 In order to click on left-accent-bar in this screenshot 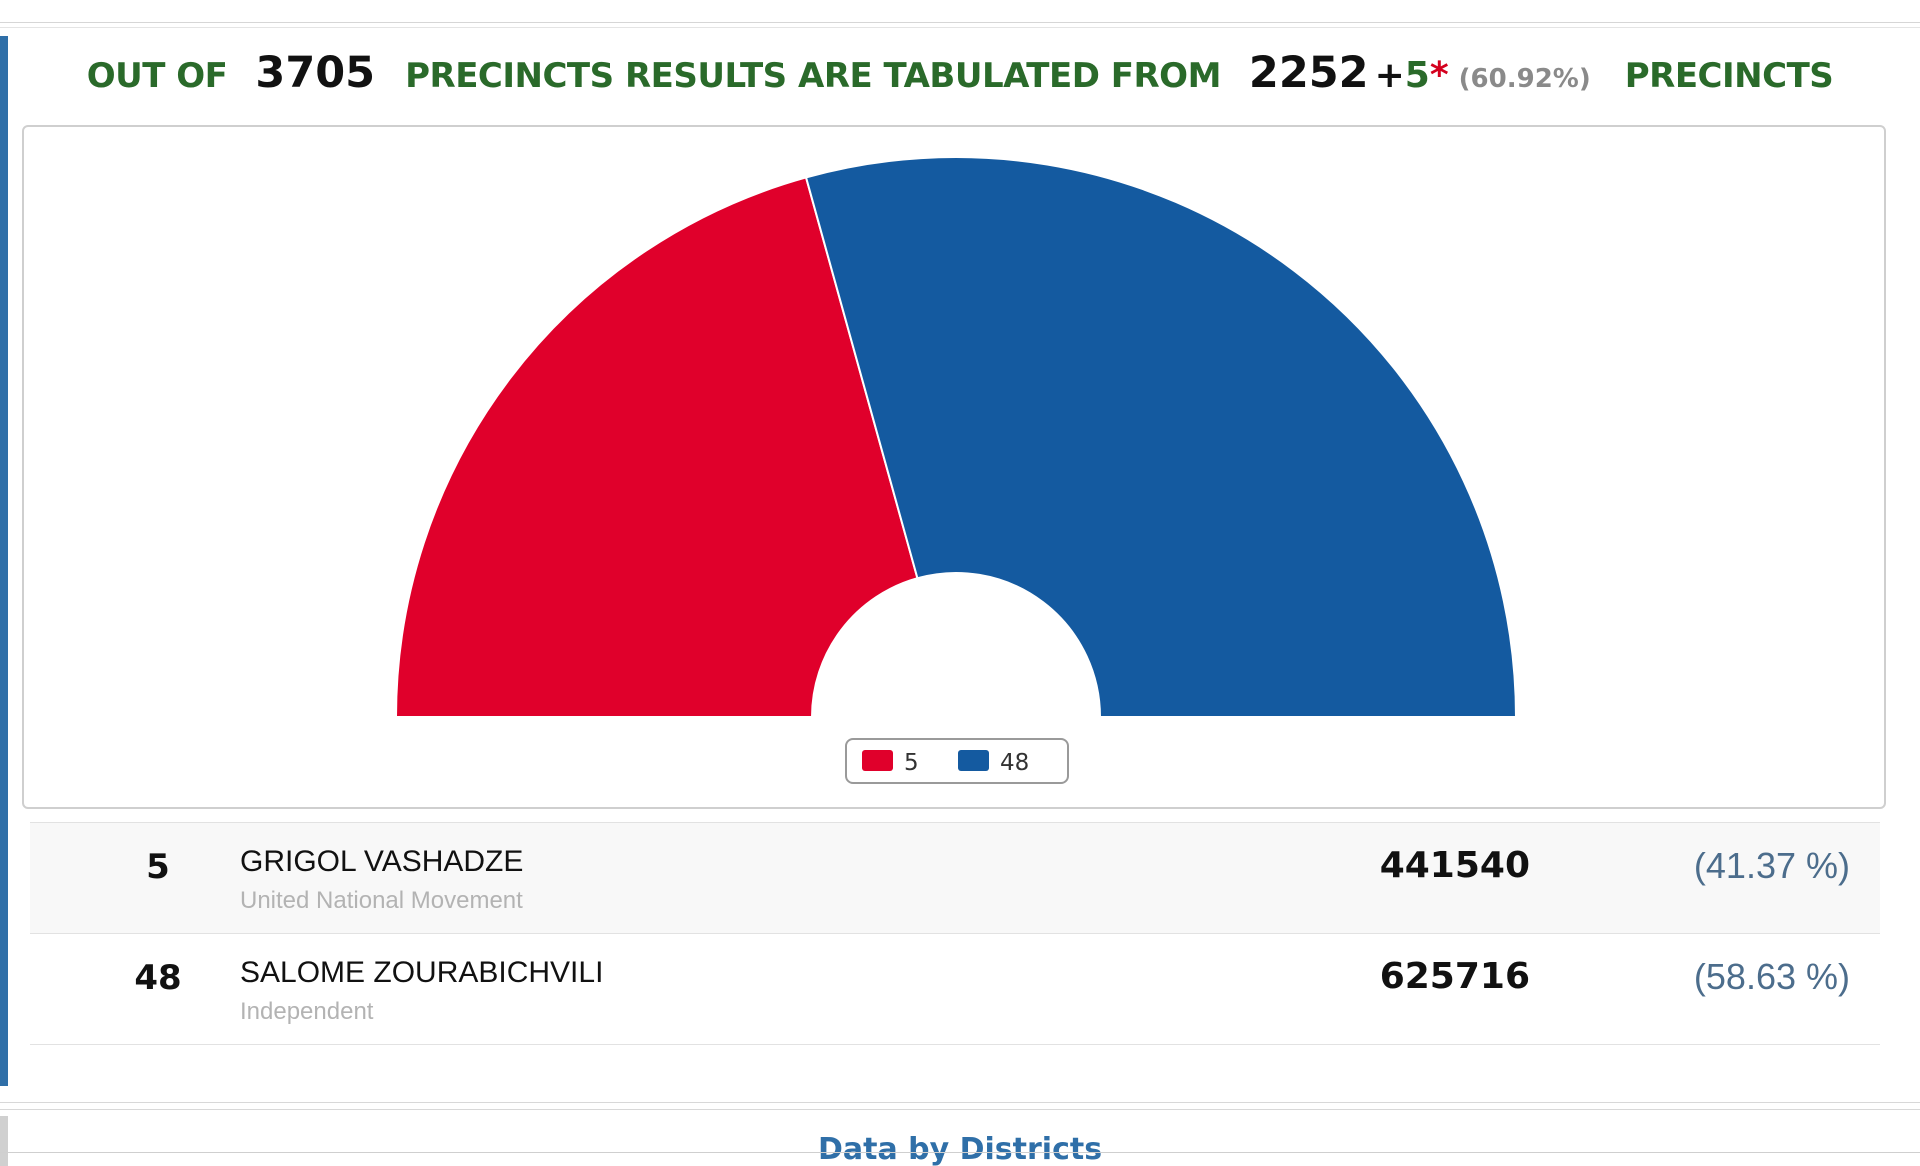, I will do `click(4, 561)`.